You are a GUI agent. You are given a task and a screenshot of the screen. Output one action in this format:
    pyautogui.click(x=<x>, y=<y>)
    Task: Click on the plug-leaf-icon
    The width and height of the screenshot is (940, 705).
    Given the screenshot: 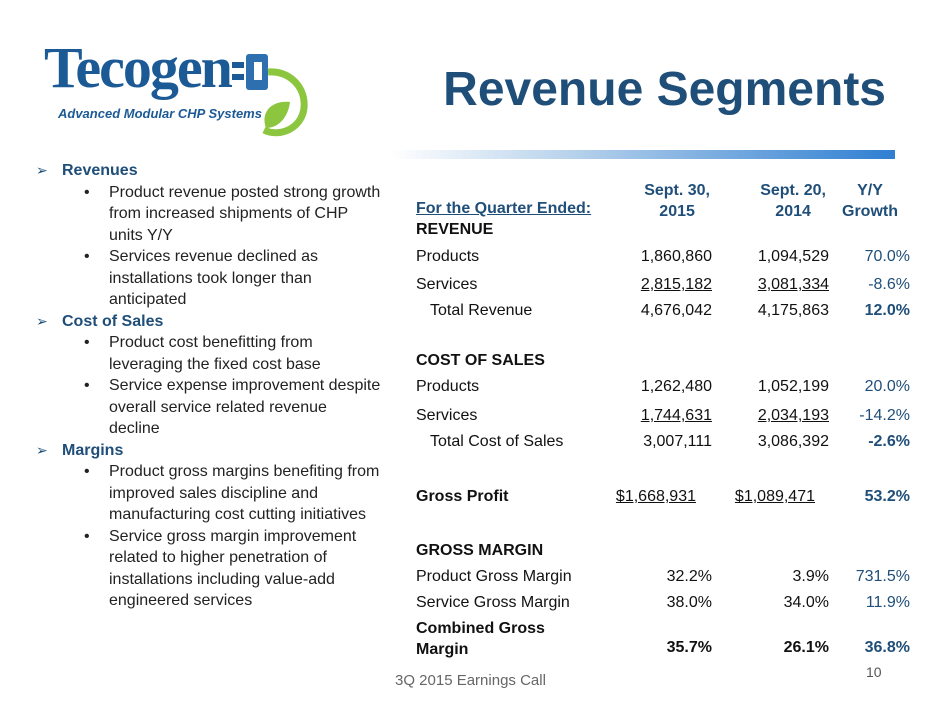 What is the action you would take?
    pyautogui.click(x=270, y=95)
    